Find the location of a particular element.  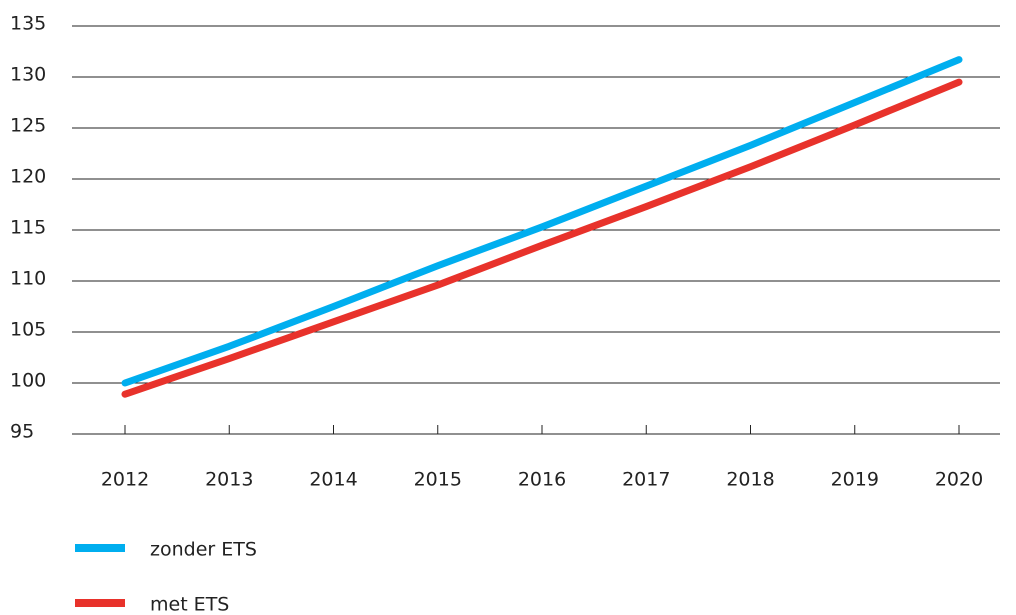

y-tick-label: 120 is located at coordinates (28, 177).